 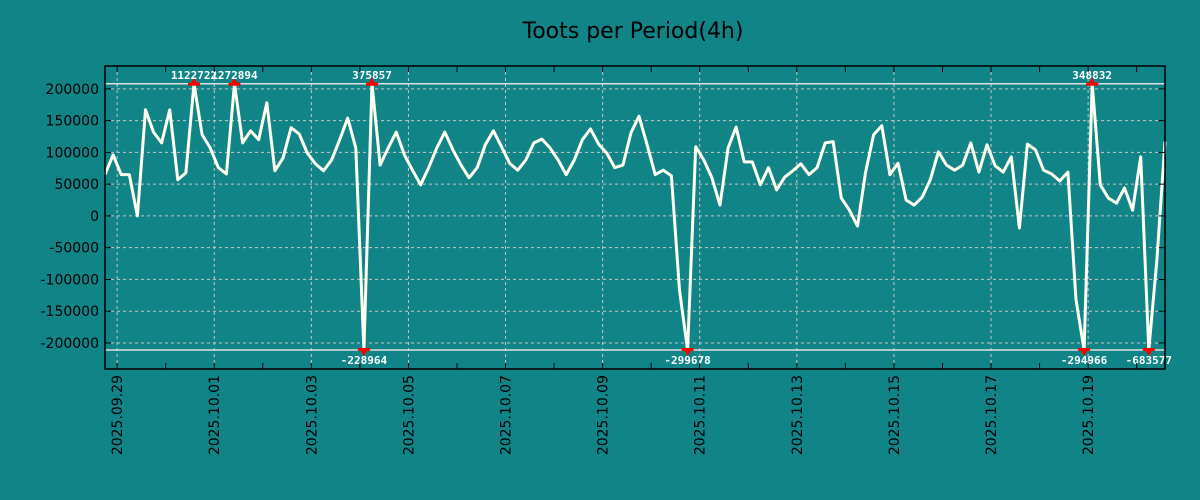 What do you see at coordinates (372, 75) in the screenshot?
I see `annotation-label: 375857` at bounding box center [372, 75].